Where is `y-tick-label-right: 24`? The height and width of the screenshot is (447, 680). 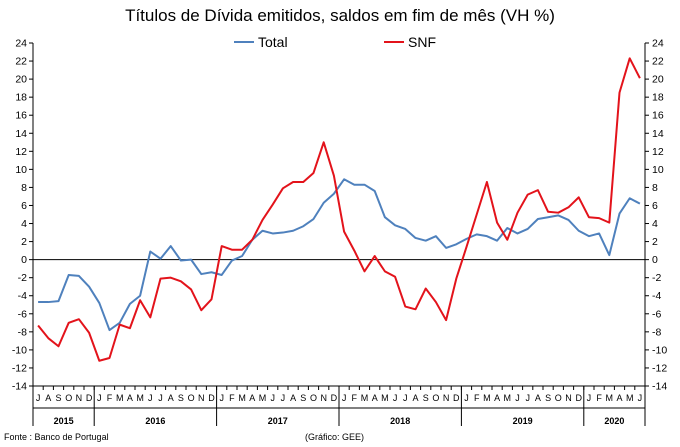 y-tick-label-right: 24 is located at coordinates (658, 44).